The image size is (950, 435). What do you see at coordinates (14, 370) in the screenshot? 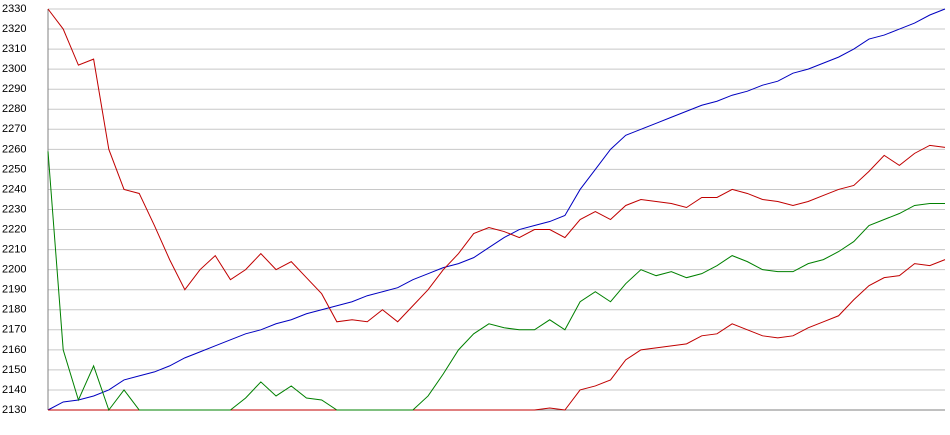
I see `y-tick-label: 2150` at bounding box center [14, 370].